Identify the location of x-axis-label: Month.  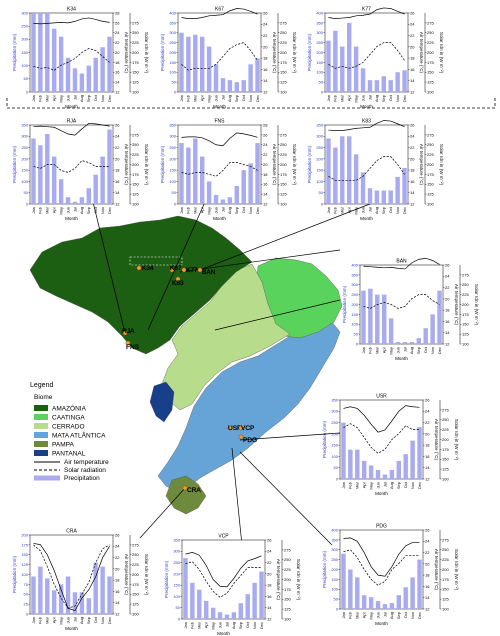
(223, 633).